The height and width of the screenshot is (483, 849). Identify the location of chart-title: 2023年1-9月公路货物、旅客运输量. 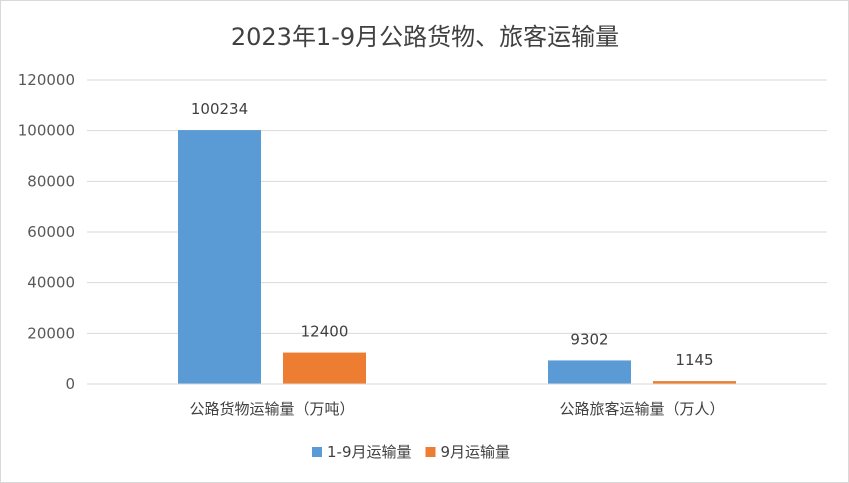
(425, 37).